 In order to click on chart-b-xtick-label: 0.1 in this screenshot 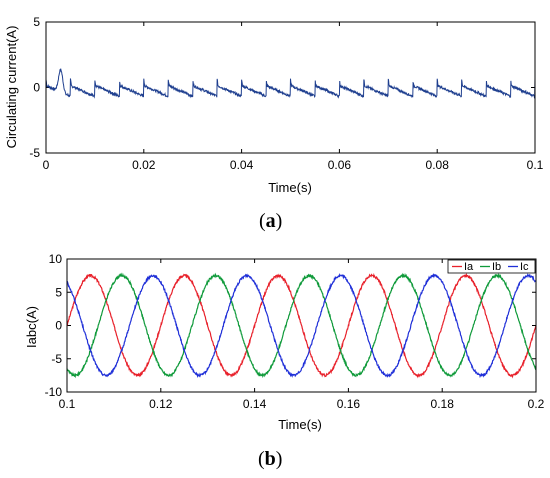, I will do `click(67, 404)`.